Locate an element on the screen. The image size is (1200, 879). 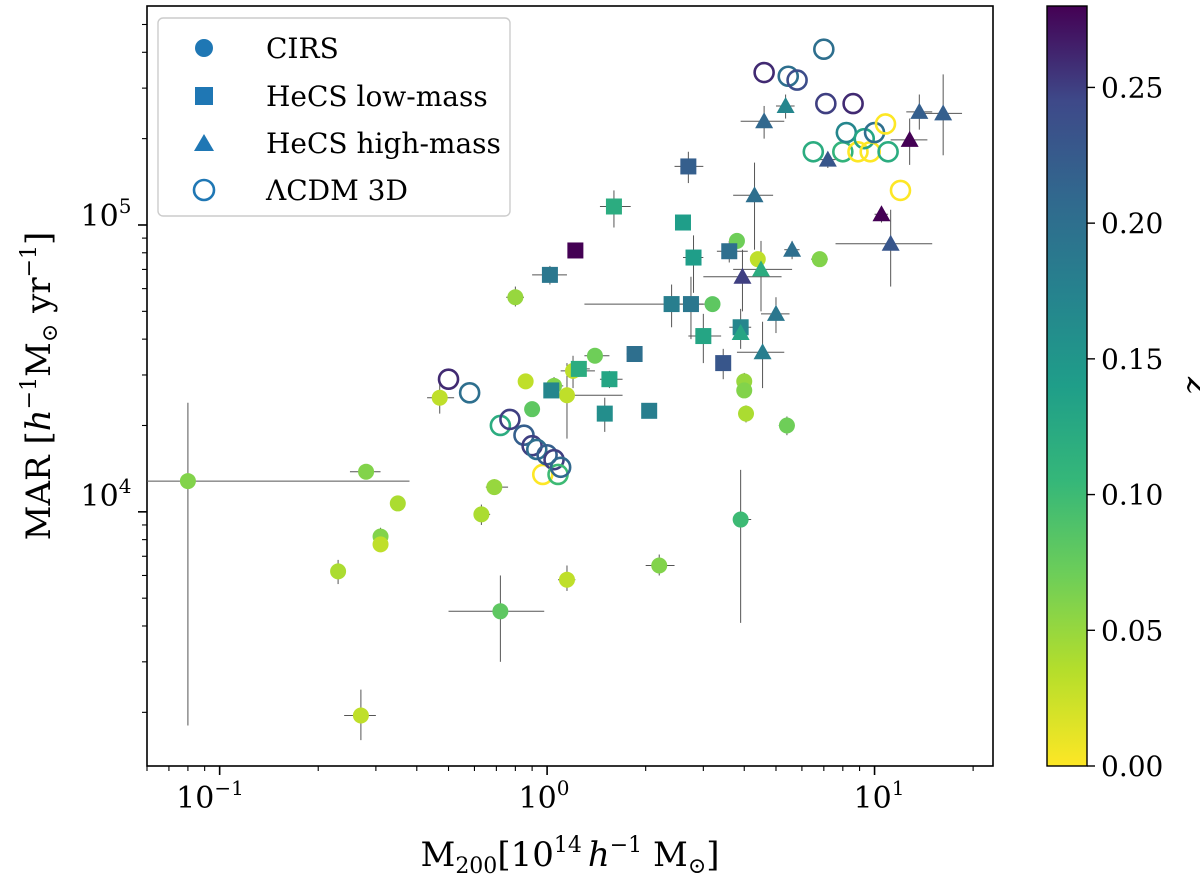
colorbar-ticks: 0.00 0.05 0.10 0.15 0.20 0.25 is located at coordinates (1125, 427).